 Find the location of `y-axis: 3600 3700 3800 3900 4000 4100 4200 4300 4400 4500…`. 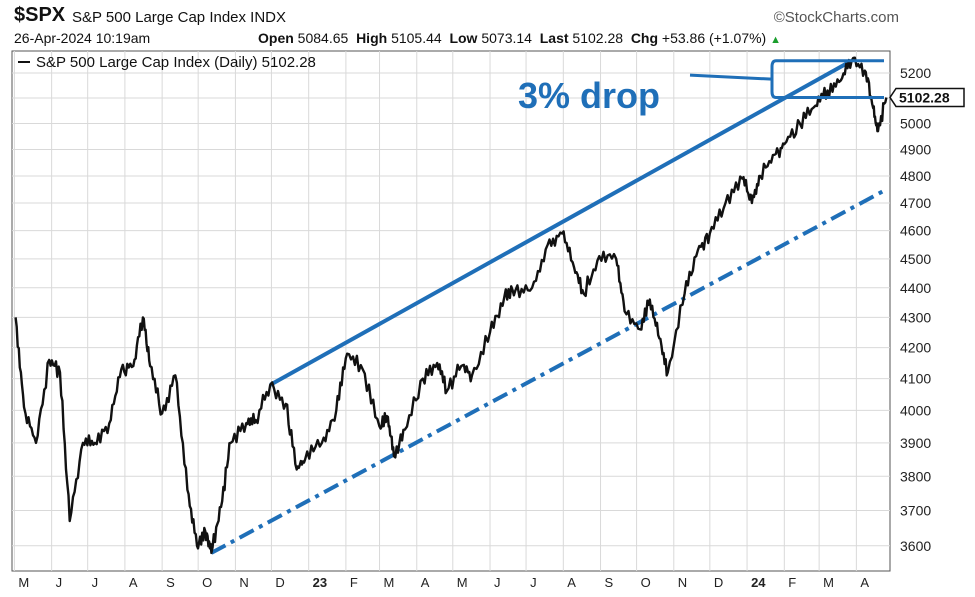

y-axis: 3600 3700 3800 3900 4000 4100 4200 4300 4400 4500… is located at coordinates (915, 309).